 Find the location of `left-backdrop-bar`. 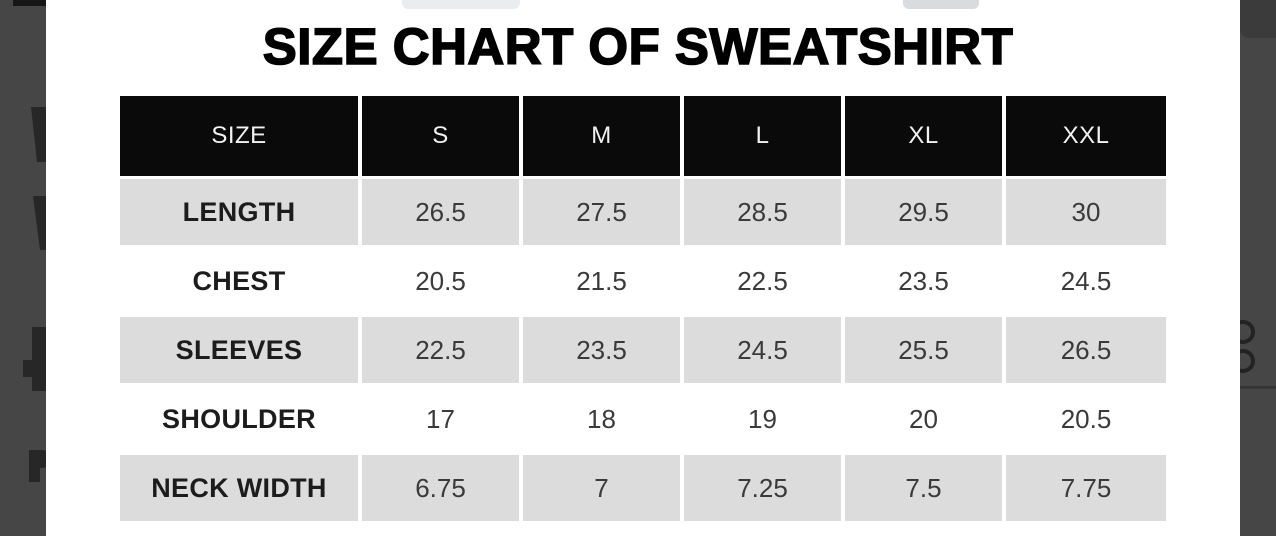

left-backdrop-bar is located at coordinates (23, 268).